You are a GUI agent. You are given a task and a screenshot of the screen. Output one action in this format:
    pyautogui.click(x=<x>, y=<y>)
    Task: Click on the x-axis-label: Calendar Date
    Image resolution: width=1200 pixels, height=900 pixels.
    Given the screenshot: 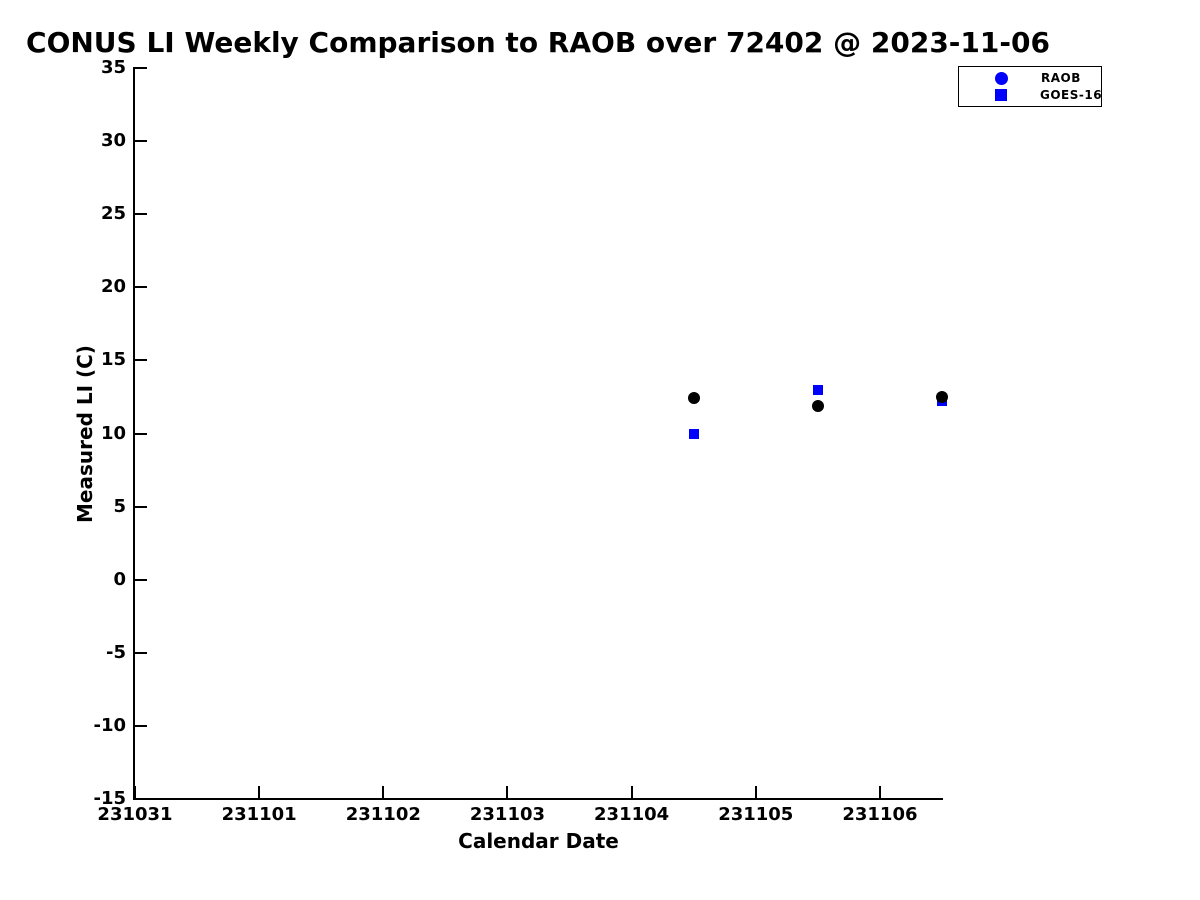 What is the action you would take?
    pyautogui.click(x=538, y=841)
    